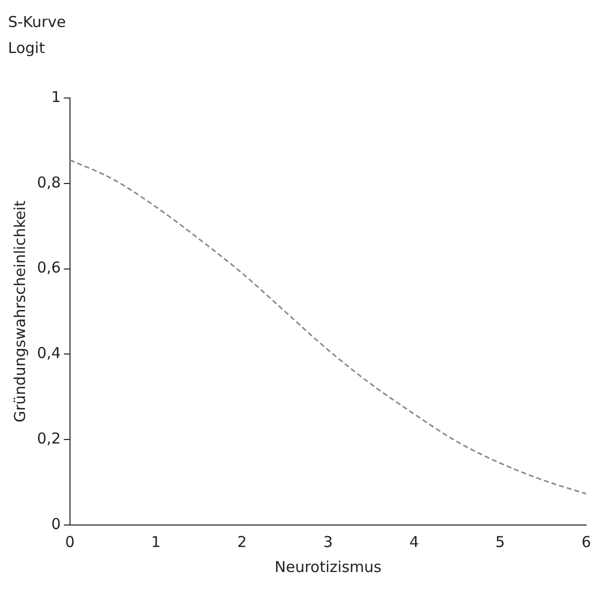 The width and height of the screenshot is (594, 591). Describe the element at coordinates (48, 438) in the screenshot. I see `y-tick-label: 0,2` at that location.